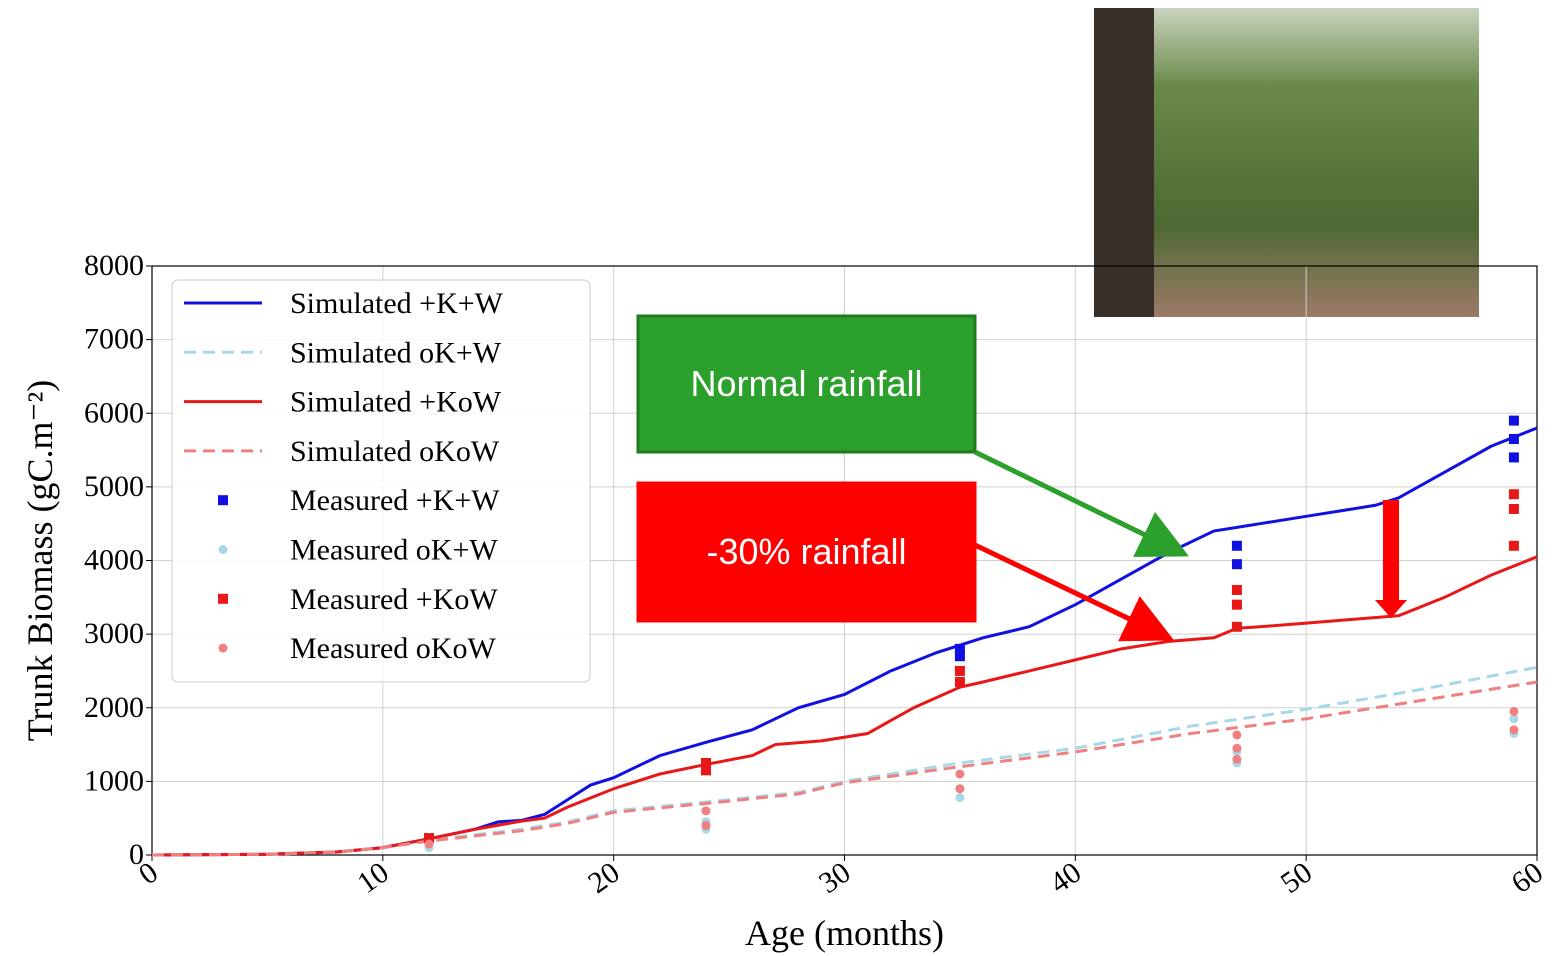 The height and width of the screenshot is (956, 1558). What do you see at coordinates (136, 854) in the screenshot?
I see `y-tick-label: 0` at bounding box center [136, 854].